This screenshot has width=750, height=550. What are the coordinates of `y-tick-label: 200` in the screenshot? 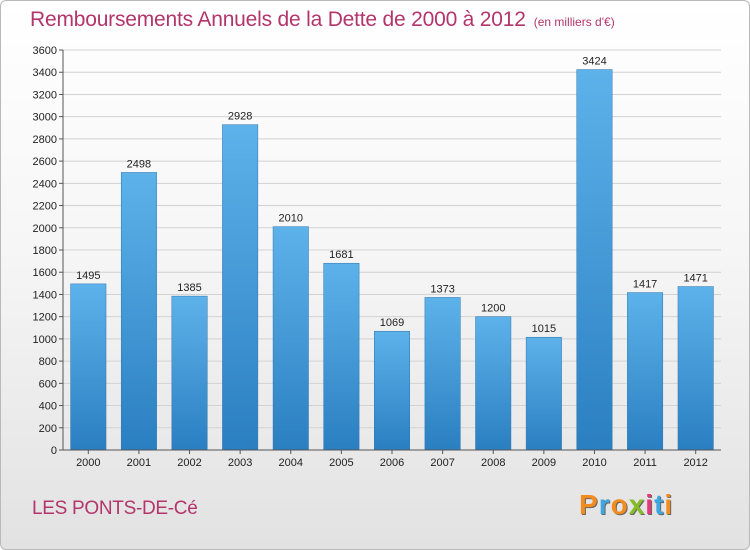 It's located at (48, 429).